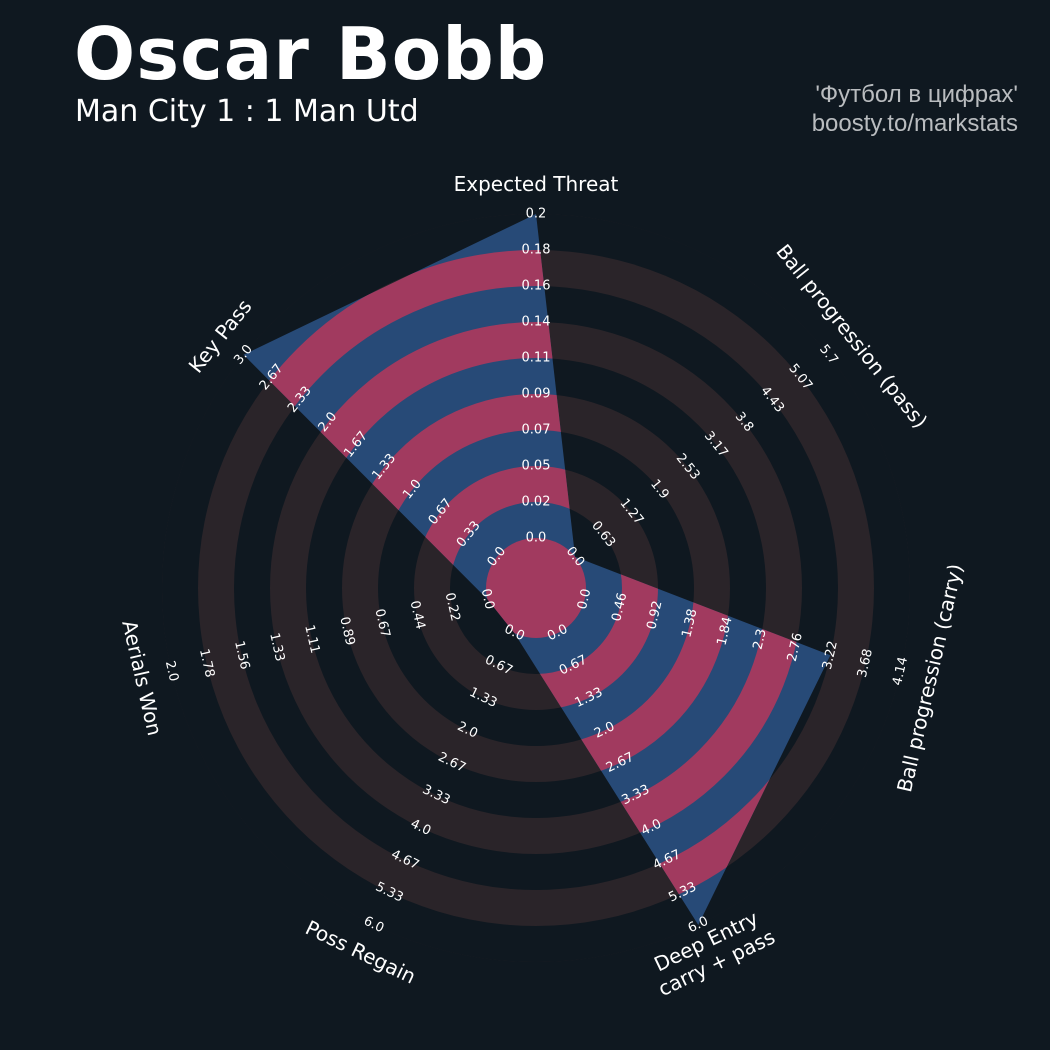  I want to click on tick-label: 2.76, so click(795, 647).